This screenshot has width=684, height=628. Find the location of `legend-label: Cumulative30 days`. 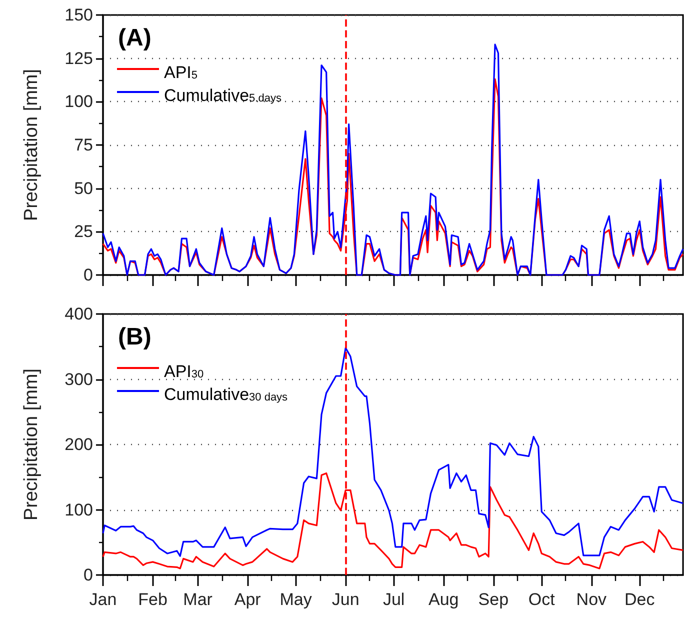

legend-label: Cumulative30 days is located at coordinates (226, 394).